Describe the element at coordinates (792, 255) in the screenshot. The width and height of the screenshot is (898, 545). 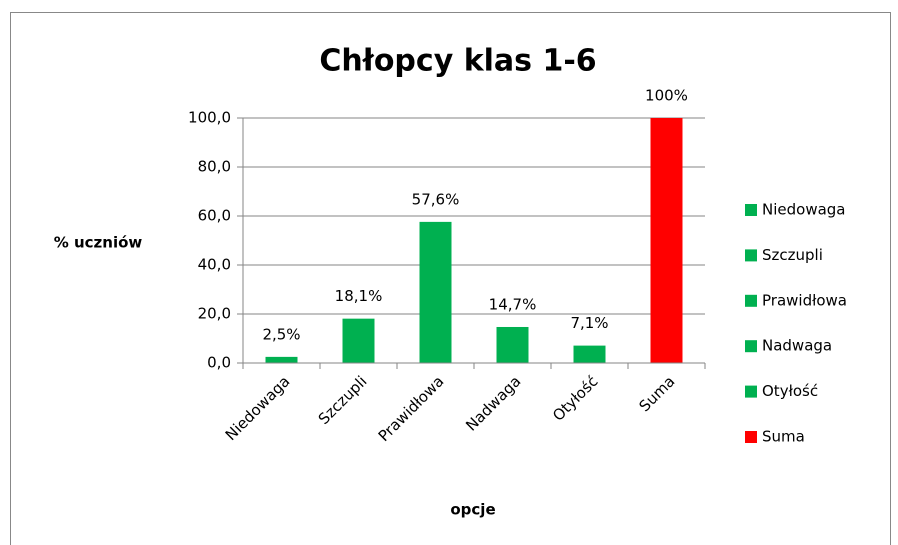
I see `legend-label: Szczupli` at that location.